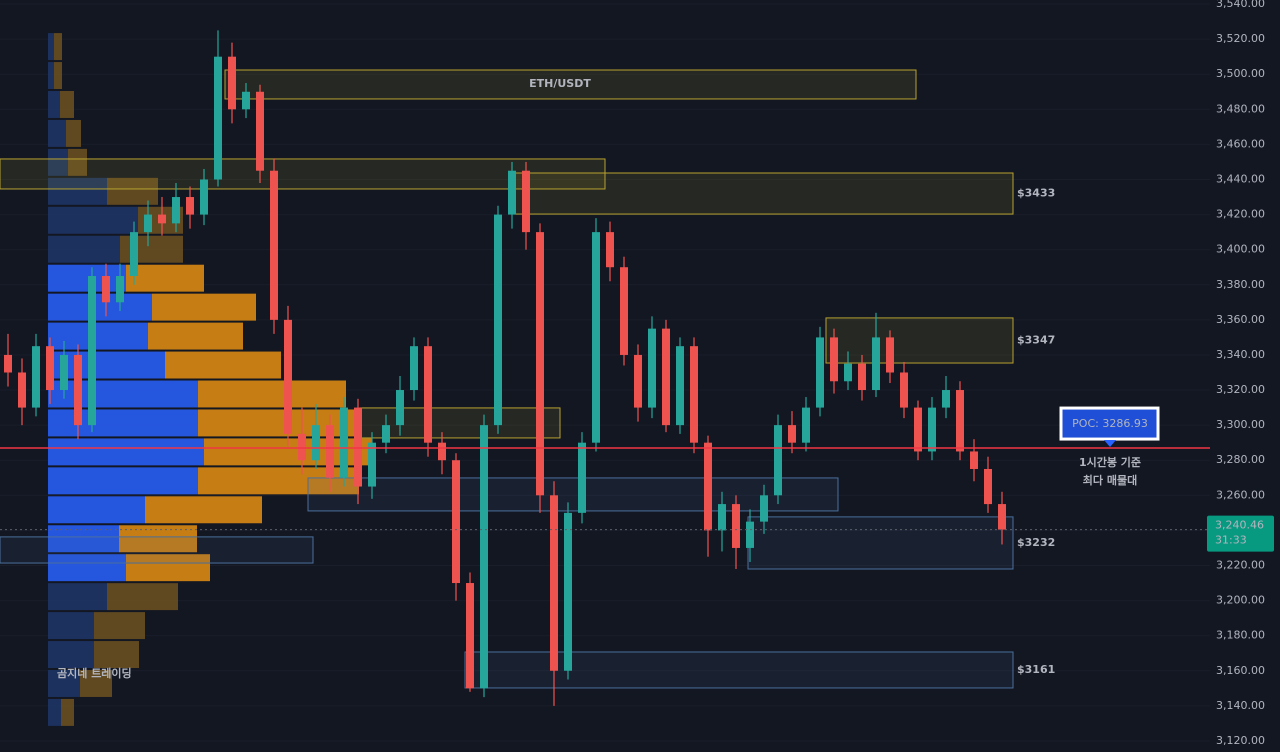 This screenshot has height=752, width=1280. Describe the element at coordinates (1036, 542) in the screenshot. I see `zone-label: $3232` at that location.